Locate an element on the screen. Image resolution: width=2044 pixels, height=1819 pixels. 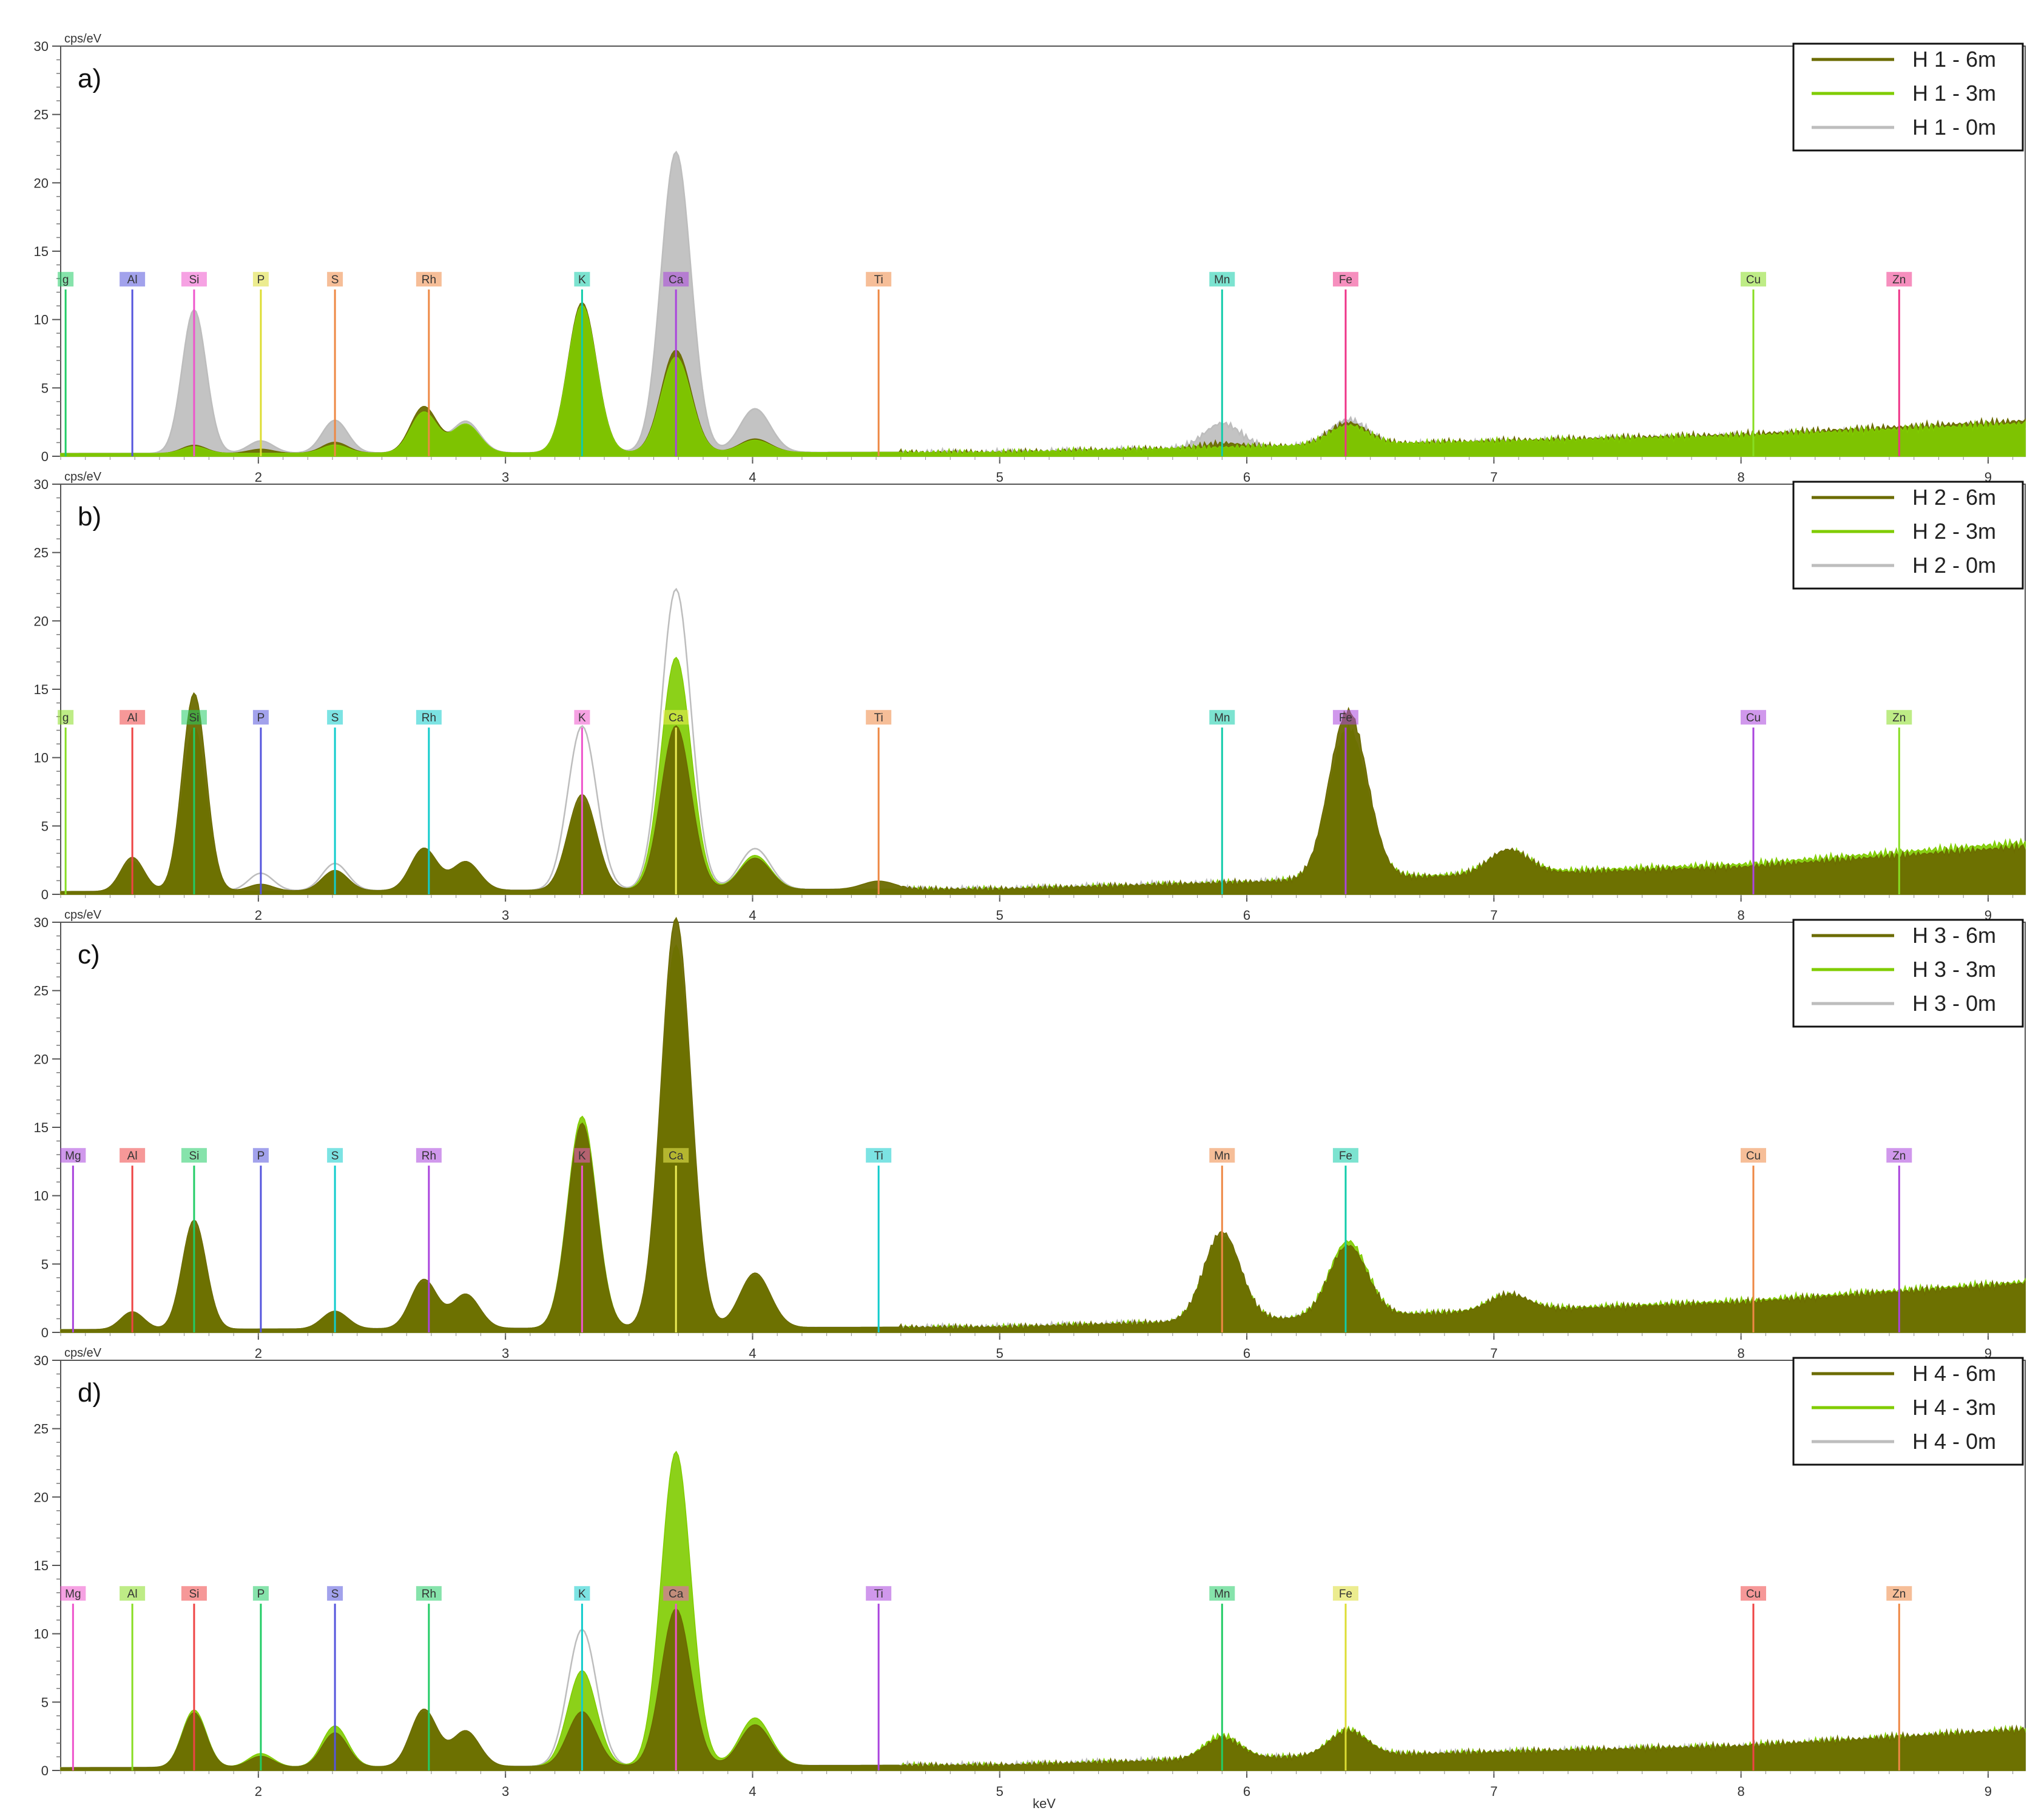
element-marker-label: Mg is located at coordinates (73, 1156).